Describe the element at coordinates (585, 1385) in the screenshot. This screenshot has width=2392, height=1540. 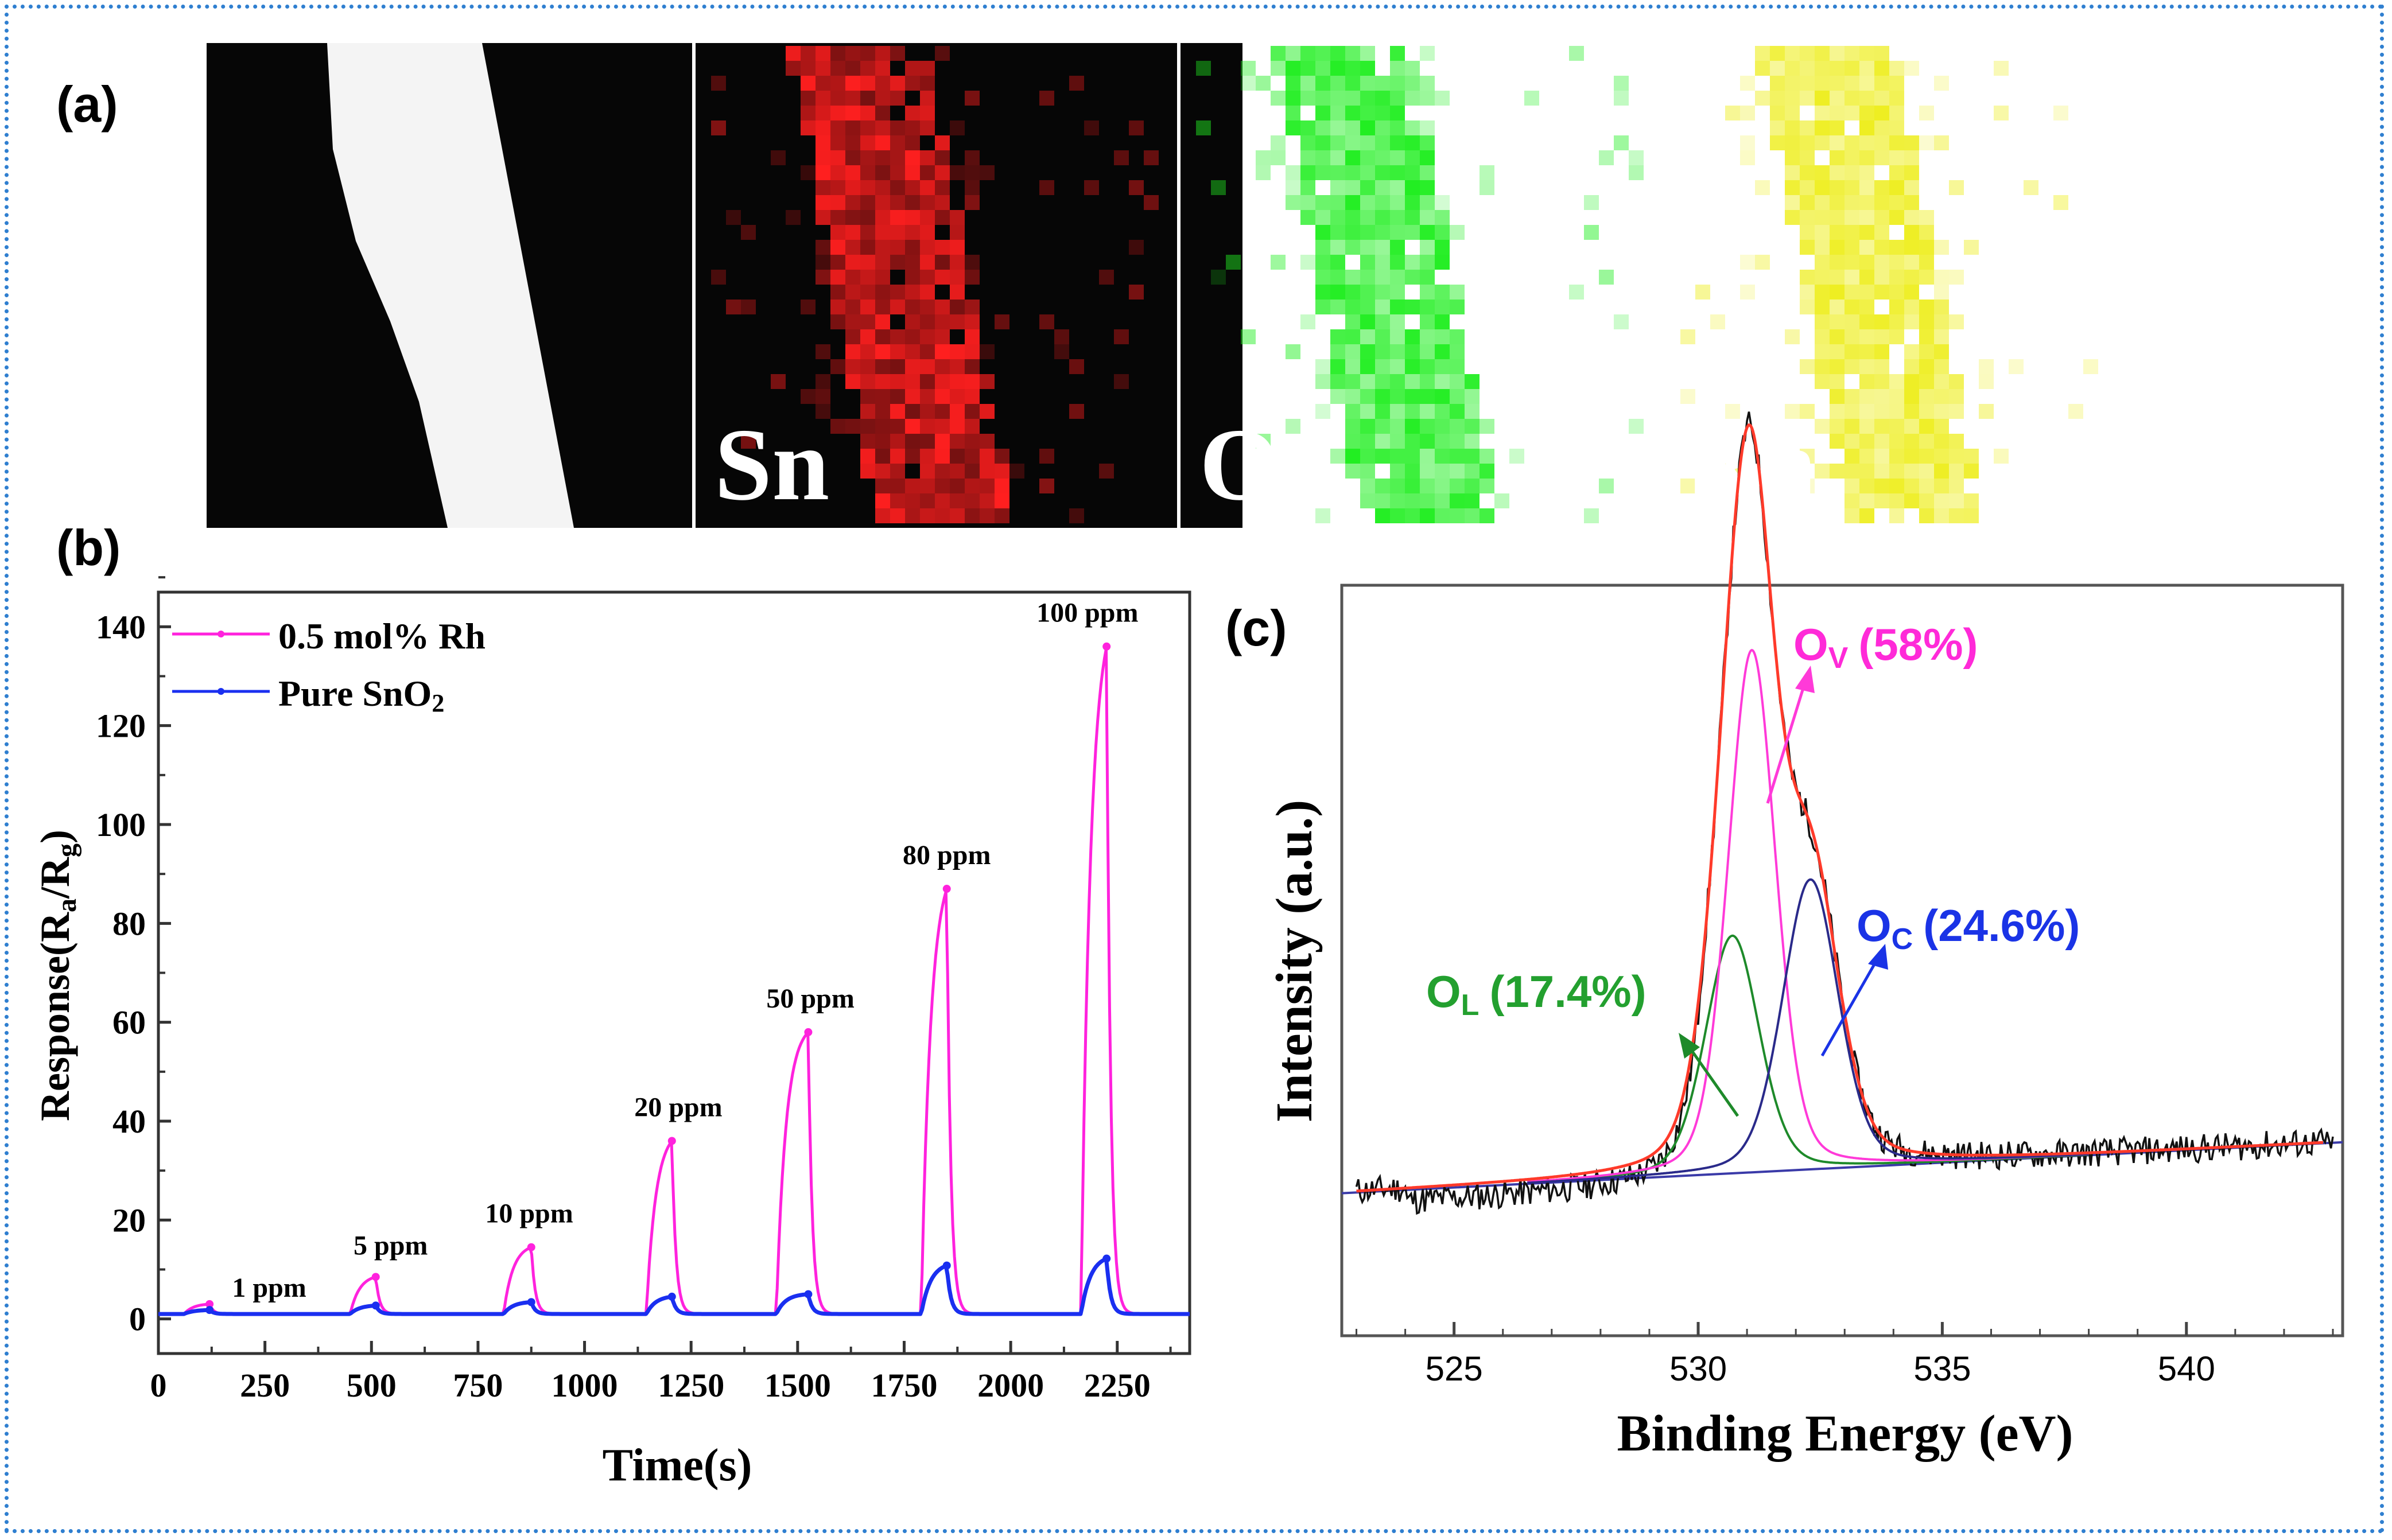
I see `x-tick-label: 1000` at that location.